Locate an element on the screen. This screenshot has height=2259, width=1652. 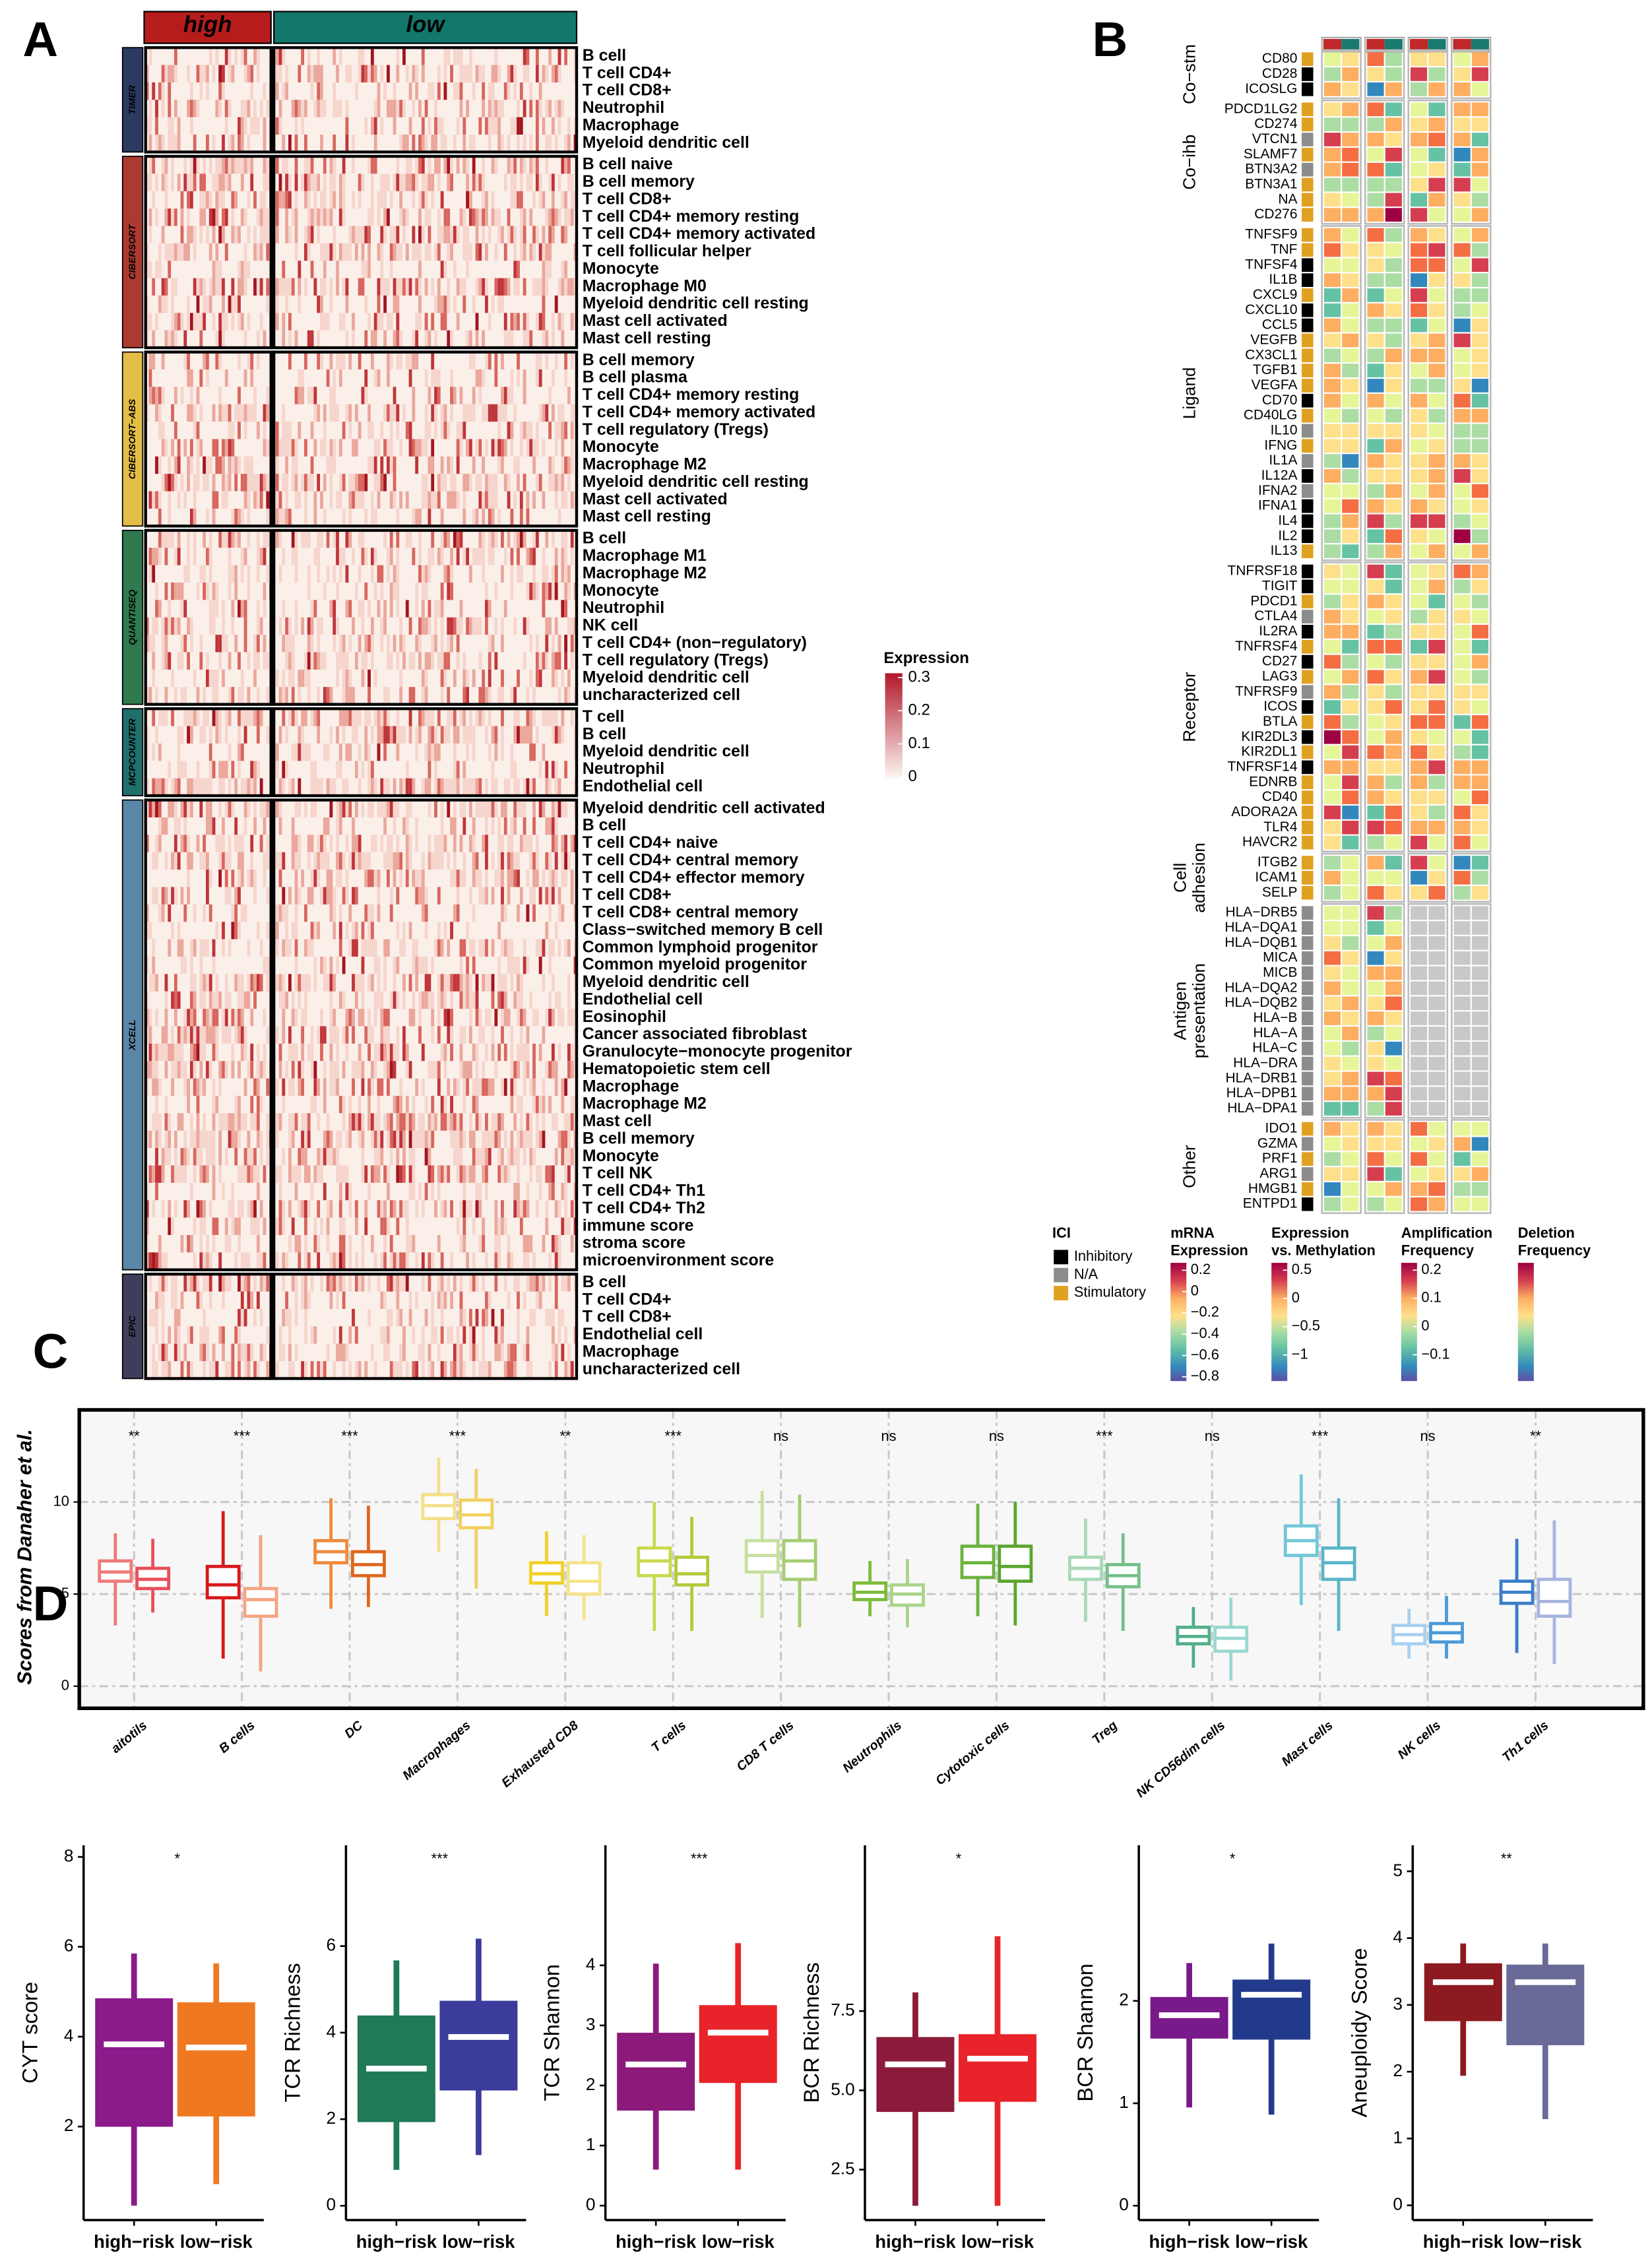
block-border is located at coordinates (1471, 74).